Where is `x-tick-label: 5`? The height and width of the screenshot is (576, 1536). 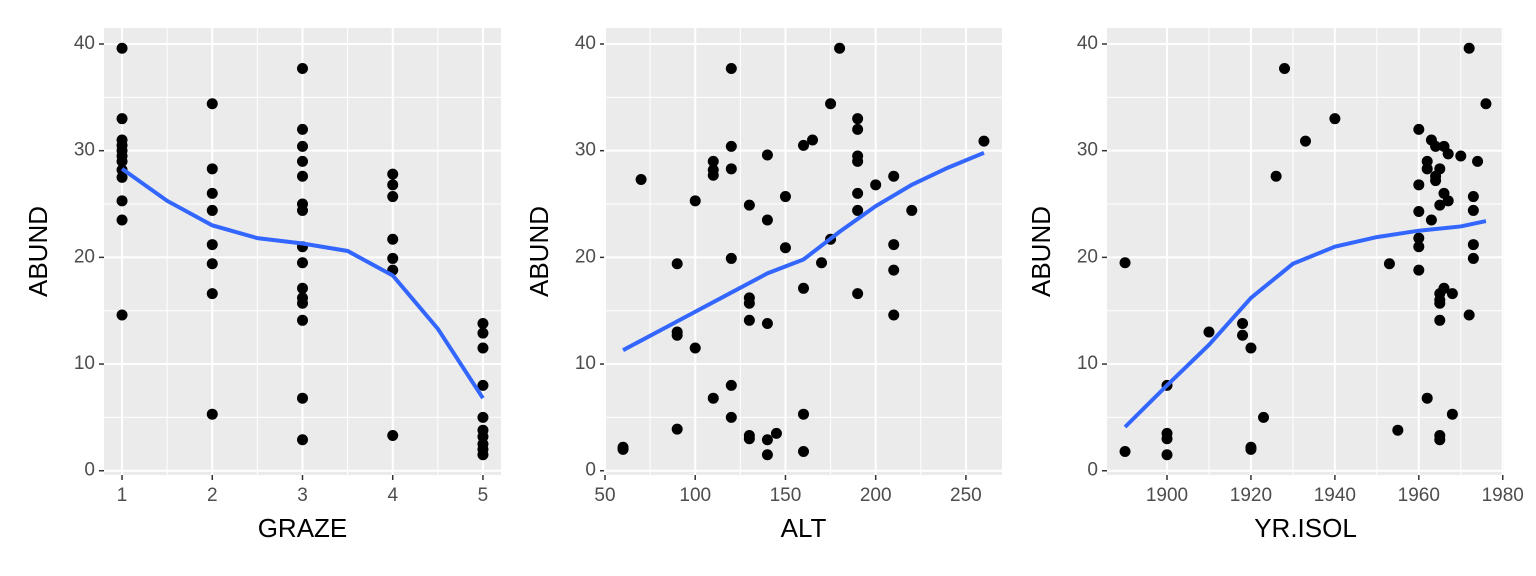
x-tick-label: 5 is located at coordinates (483, 495).